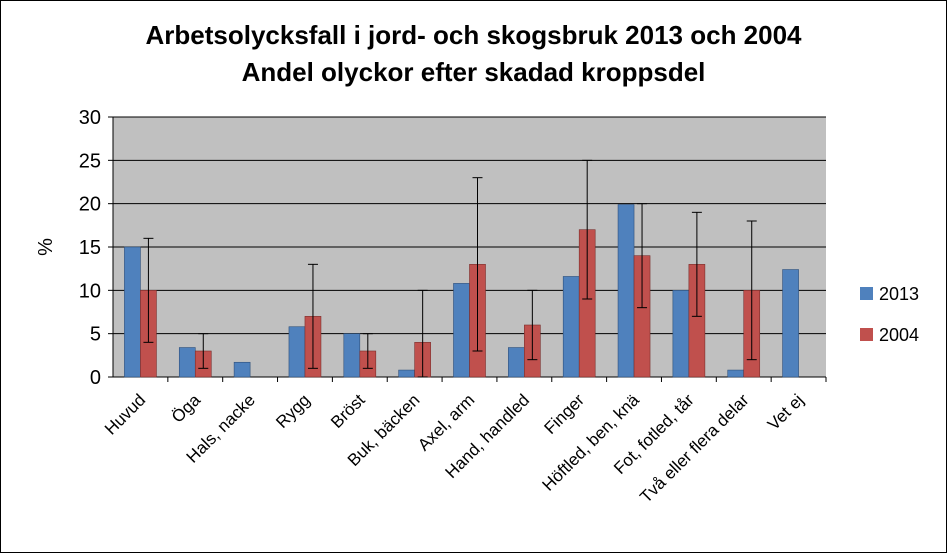 The height and width of the screenshot is (553, 947). Describe the element at coordinates (125, 414) in the screenshot. I see `x-category-label: Huvud` at that location.